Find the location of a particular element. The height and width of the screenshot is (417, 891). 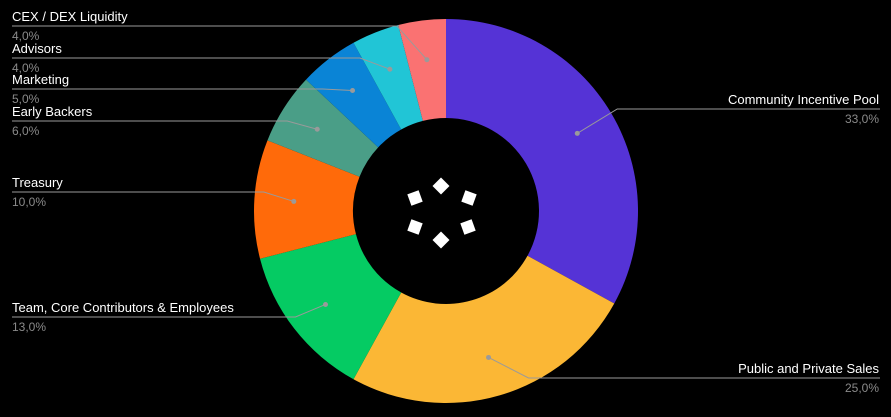

value-public-and-private-sales: 25,0% is located at coordinates (862, 388).